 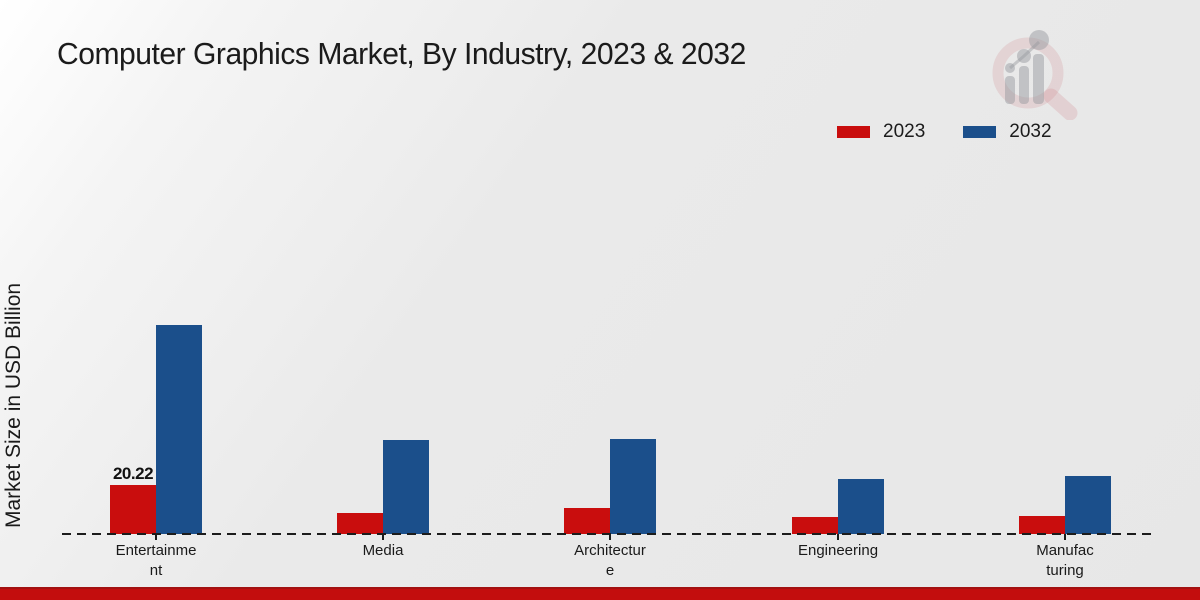 What do you see at coordinates (156, 560) in the screenshot?
I see `category-label-entertainment: Entertainme nt` at bounding box center [156, 560].